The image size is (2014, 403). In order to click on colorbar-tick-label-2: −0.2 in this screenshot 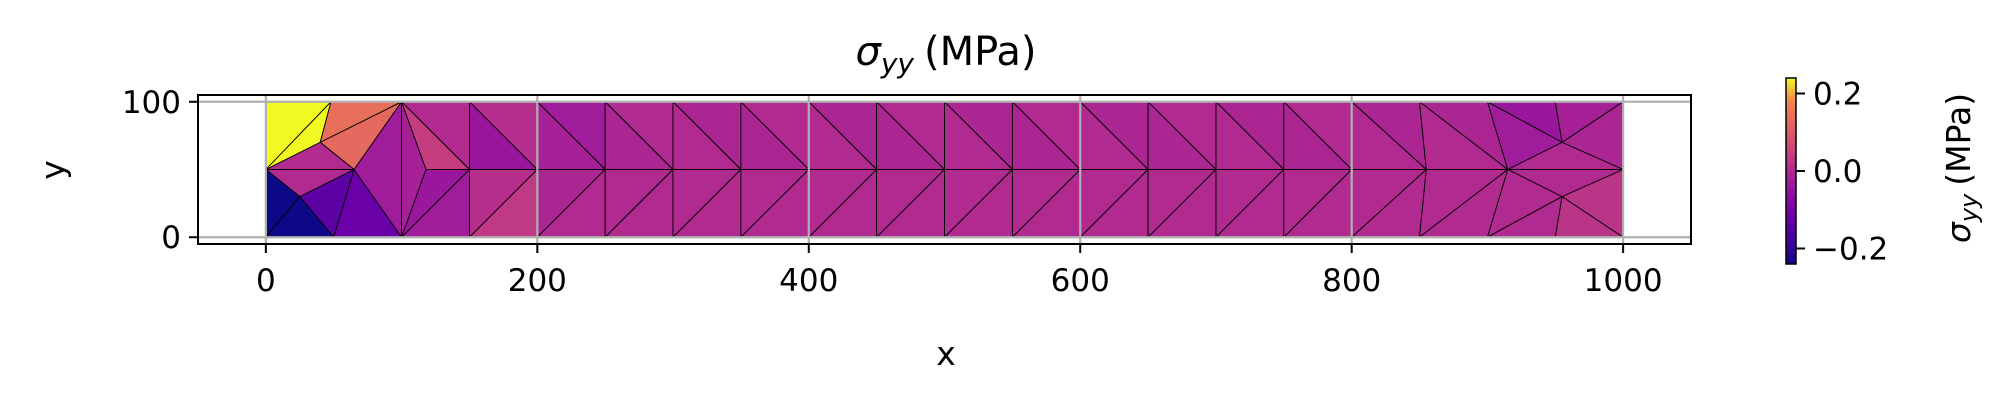, I will do `click(1850, 250)`.